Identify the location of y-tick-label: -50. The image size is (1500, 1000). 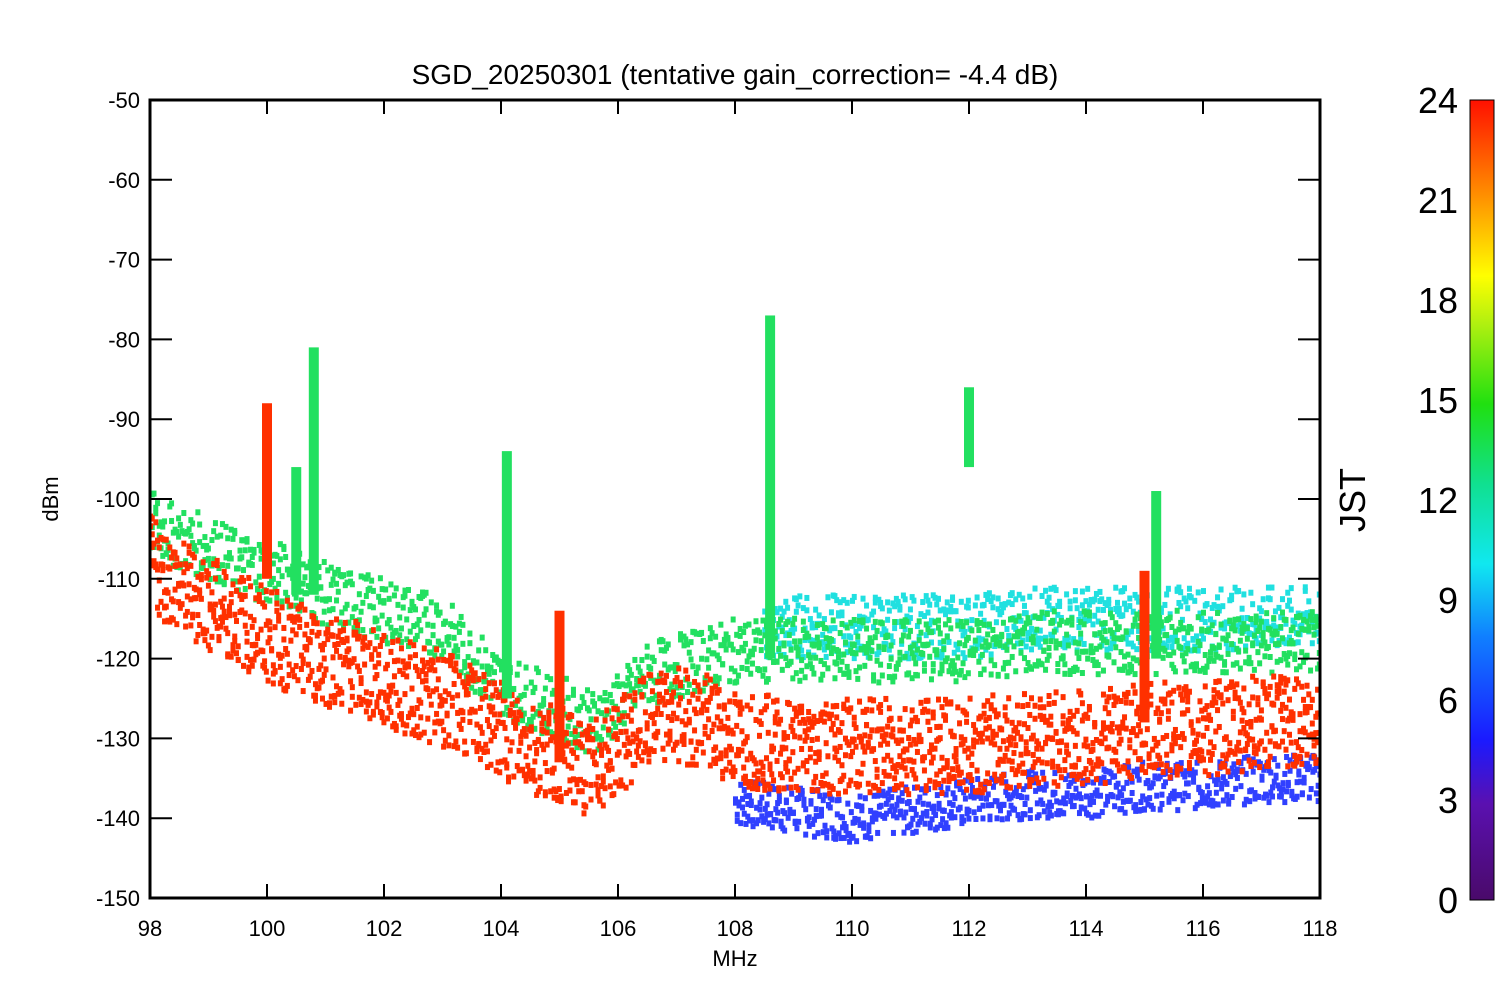
(124, 100).